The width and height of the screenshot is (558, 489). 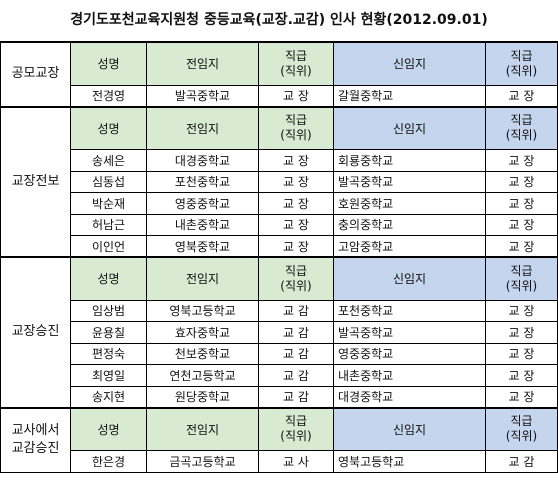 I want to click on table-row: 윤용칠 효자중학교 교 감 발곡중학교 교 장, so click(x=279, y=332).